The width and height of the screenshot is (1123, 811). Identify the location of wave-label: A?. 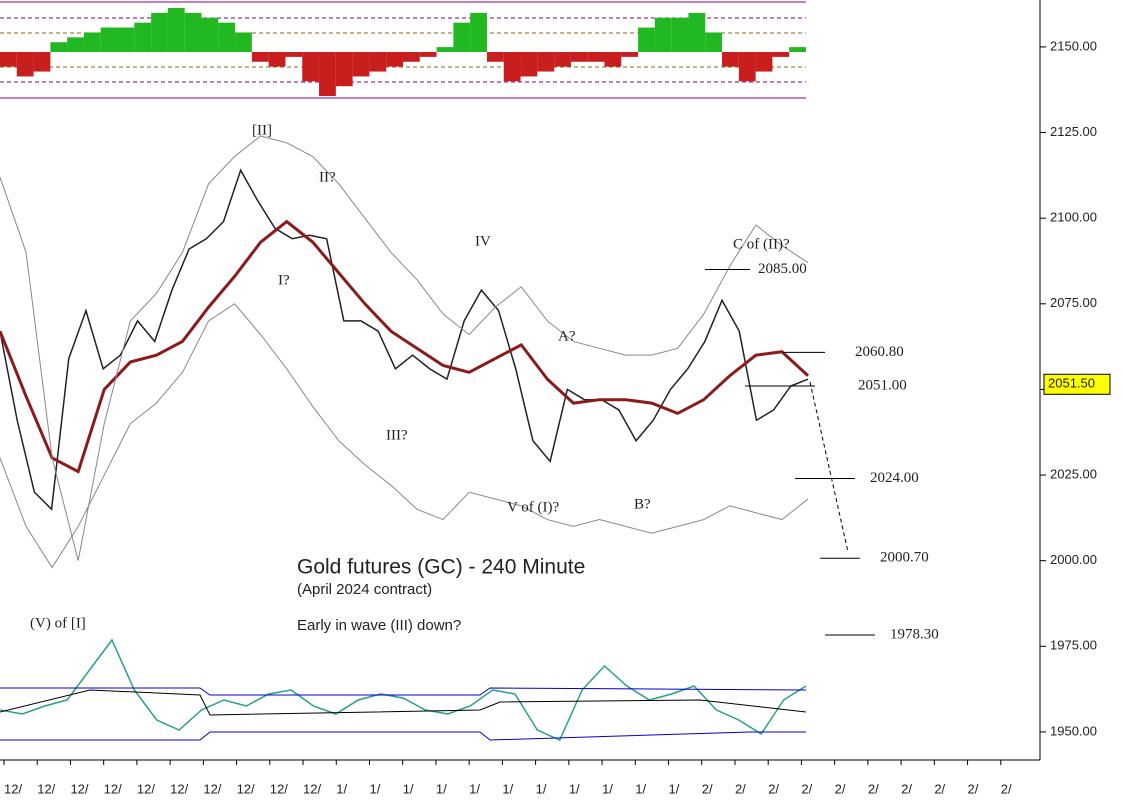
(567, 336).